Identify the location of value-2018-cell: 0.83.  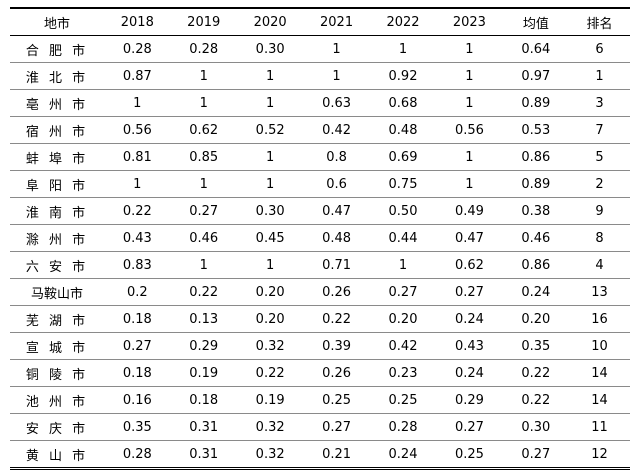
(137, 265).